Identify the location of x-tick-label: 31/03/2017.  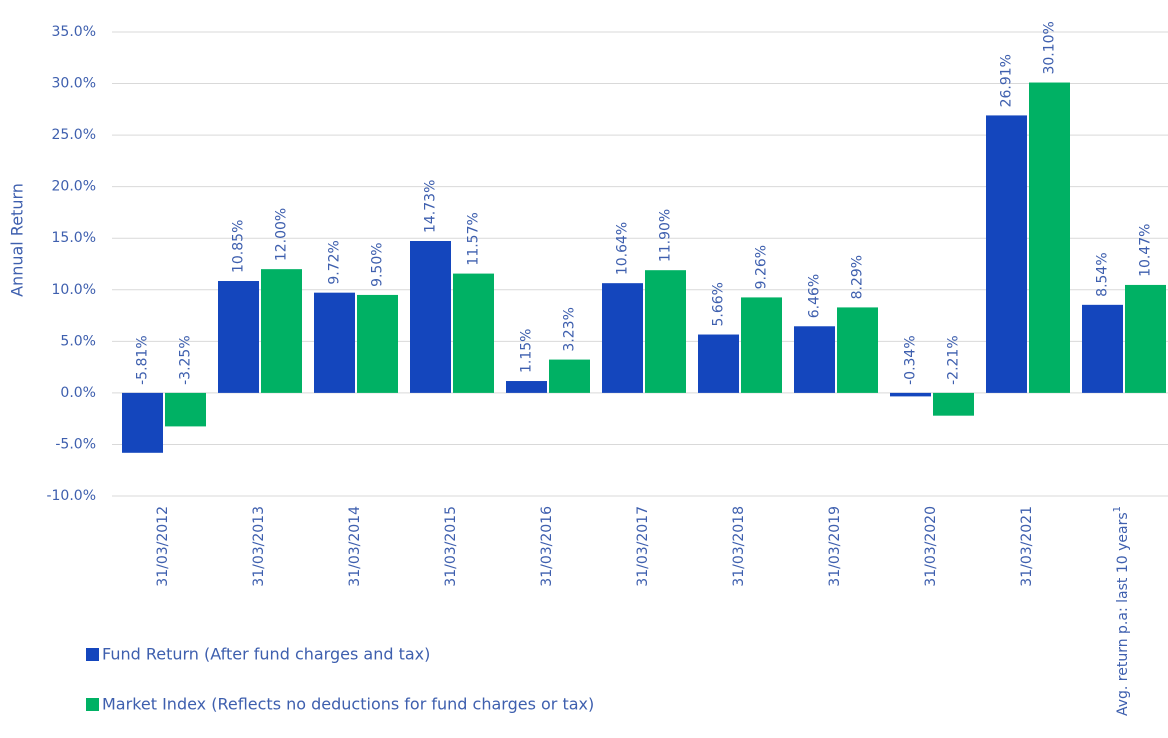
(643, 546).